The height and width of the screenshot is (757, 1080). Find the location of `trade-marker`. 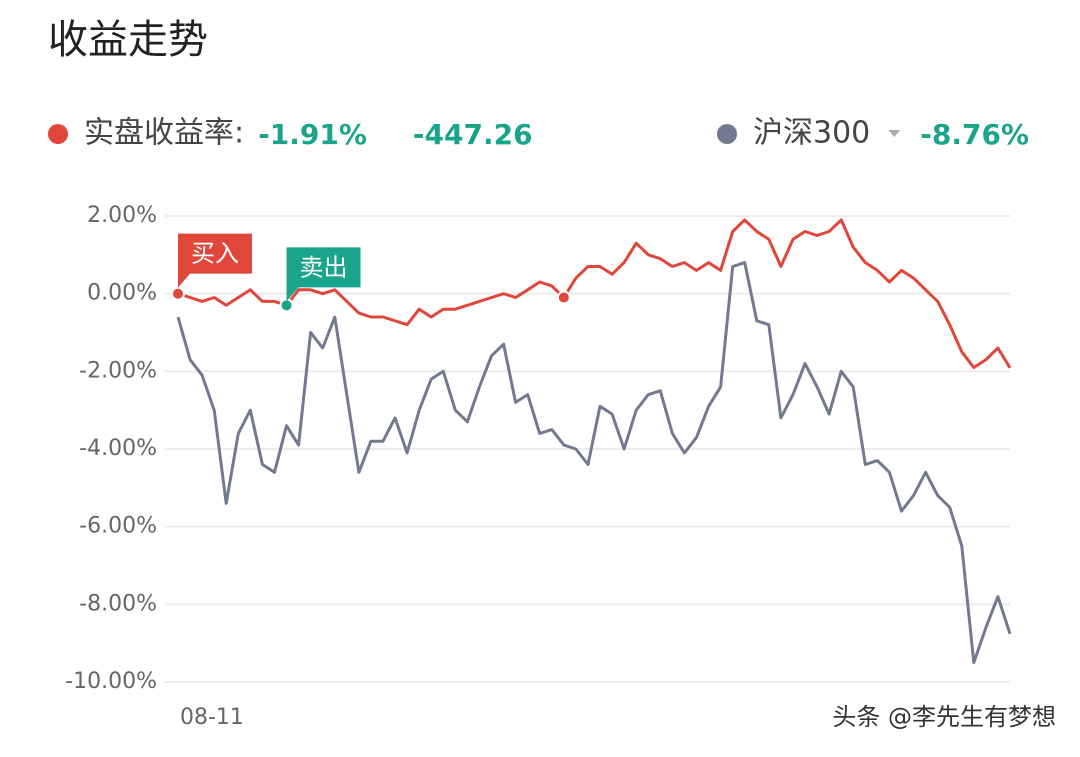

trade-marker is located at coordinates (563, 297).